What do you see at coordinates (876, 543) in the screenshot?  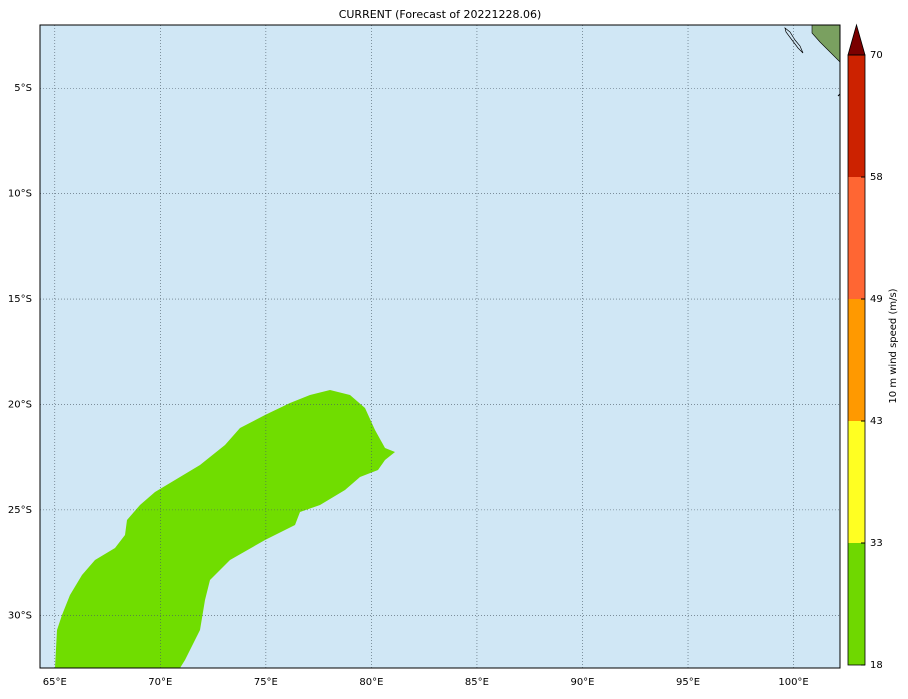 I see `colorbar-tick-label: 33` at bounding box center [876, 543].